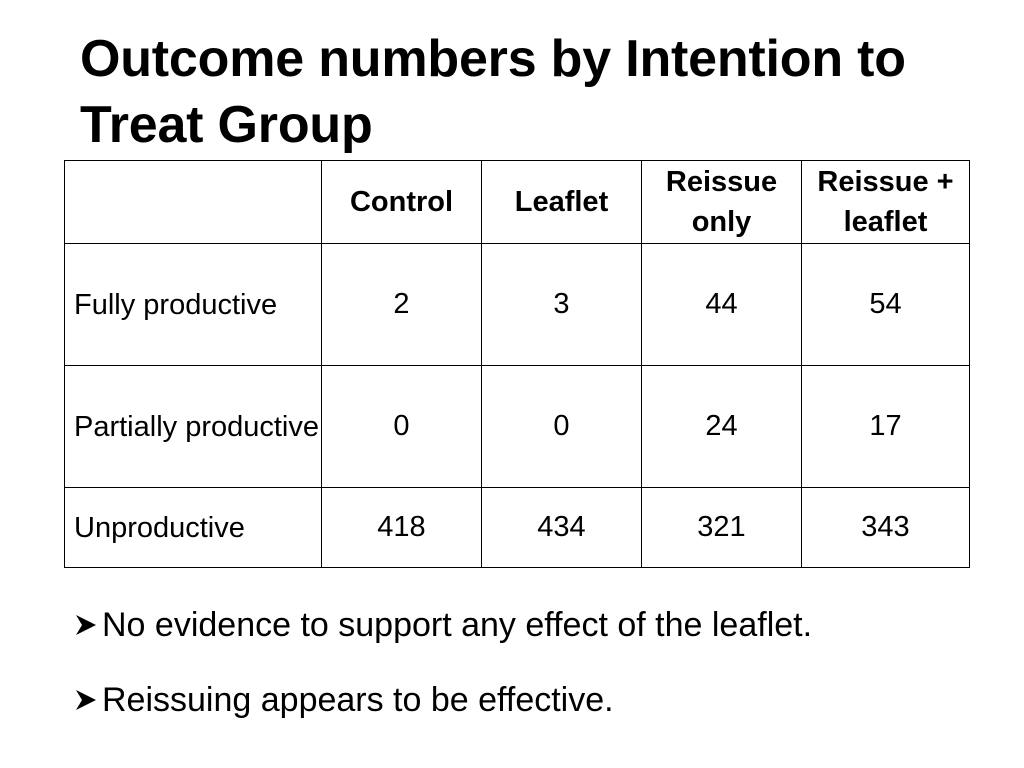 The height and width of the screenshot is (768, 1024). I want to click on table-cell: 44, so click(721, 304).